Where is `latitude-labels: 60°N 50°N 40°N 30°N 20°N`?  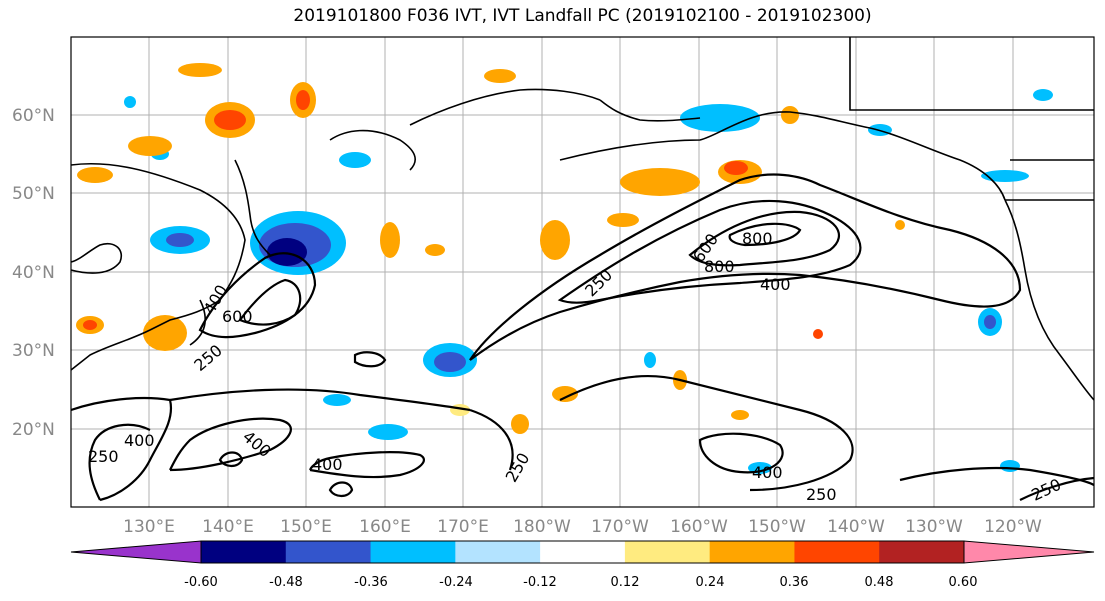
latitude-labels: 60°N 50°N 40°N 30°N 20°N is located at coordinates (33, 273).